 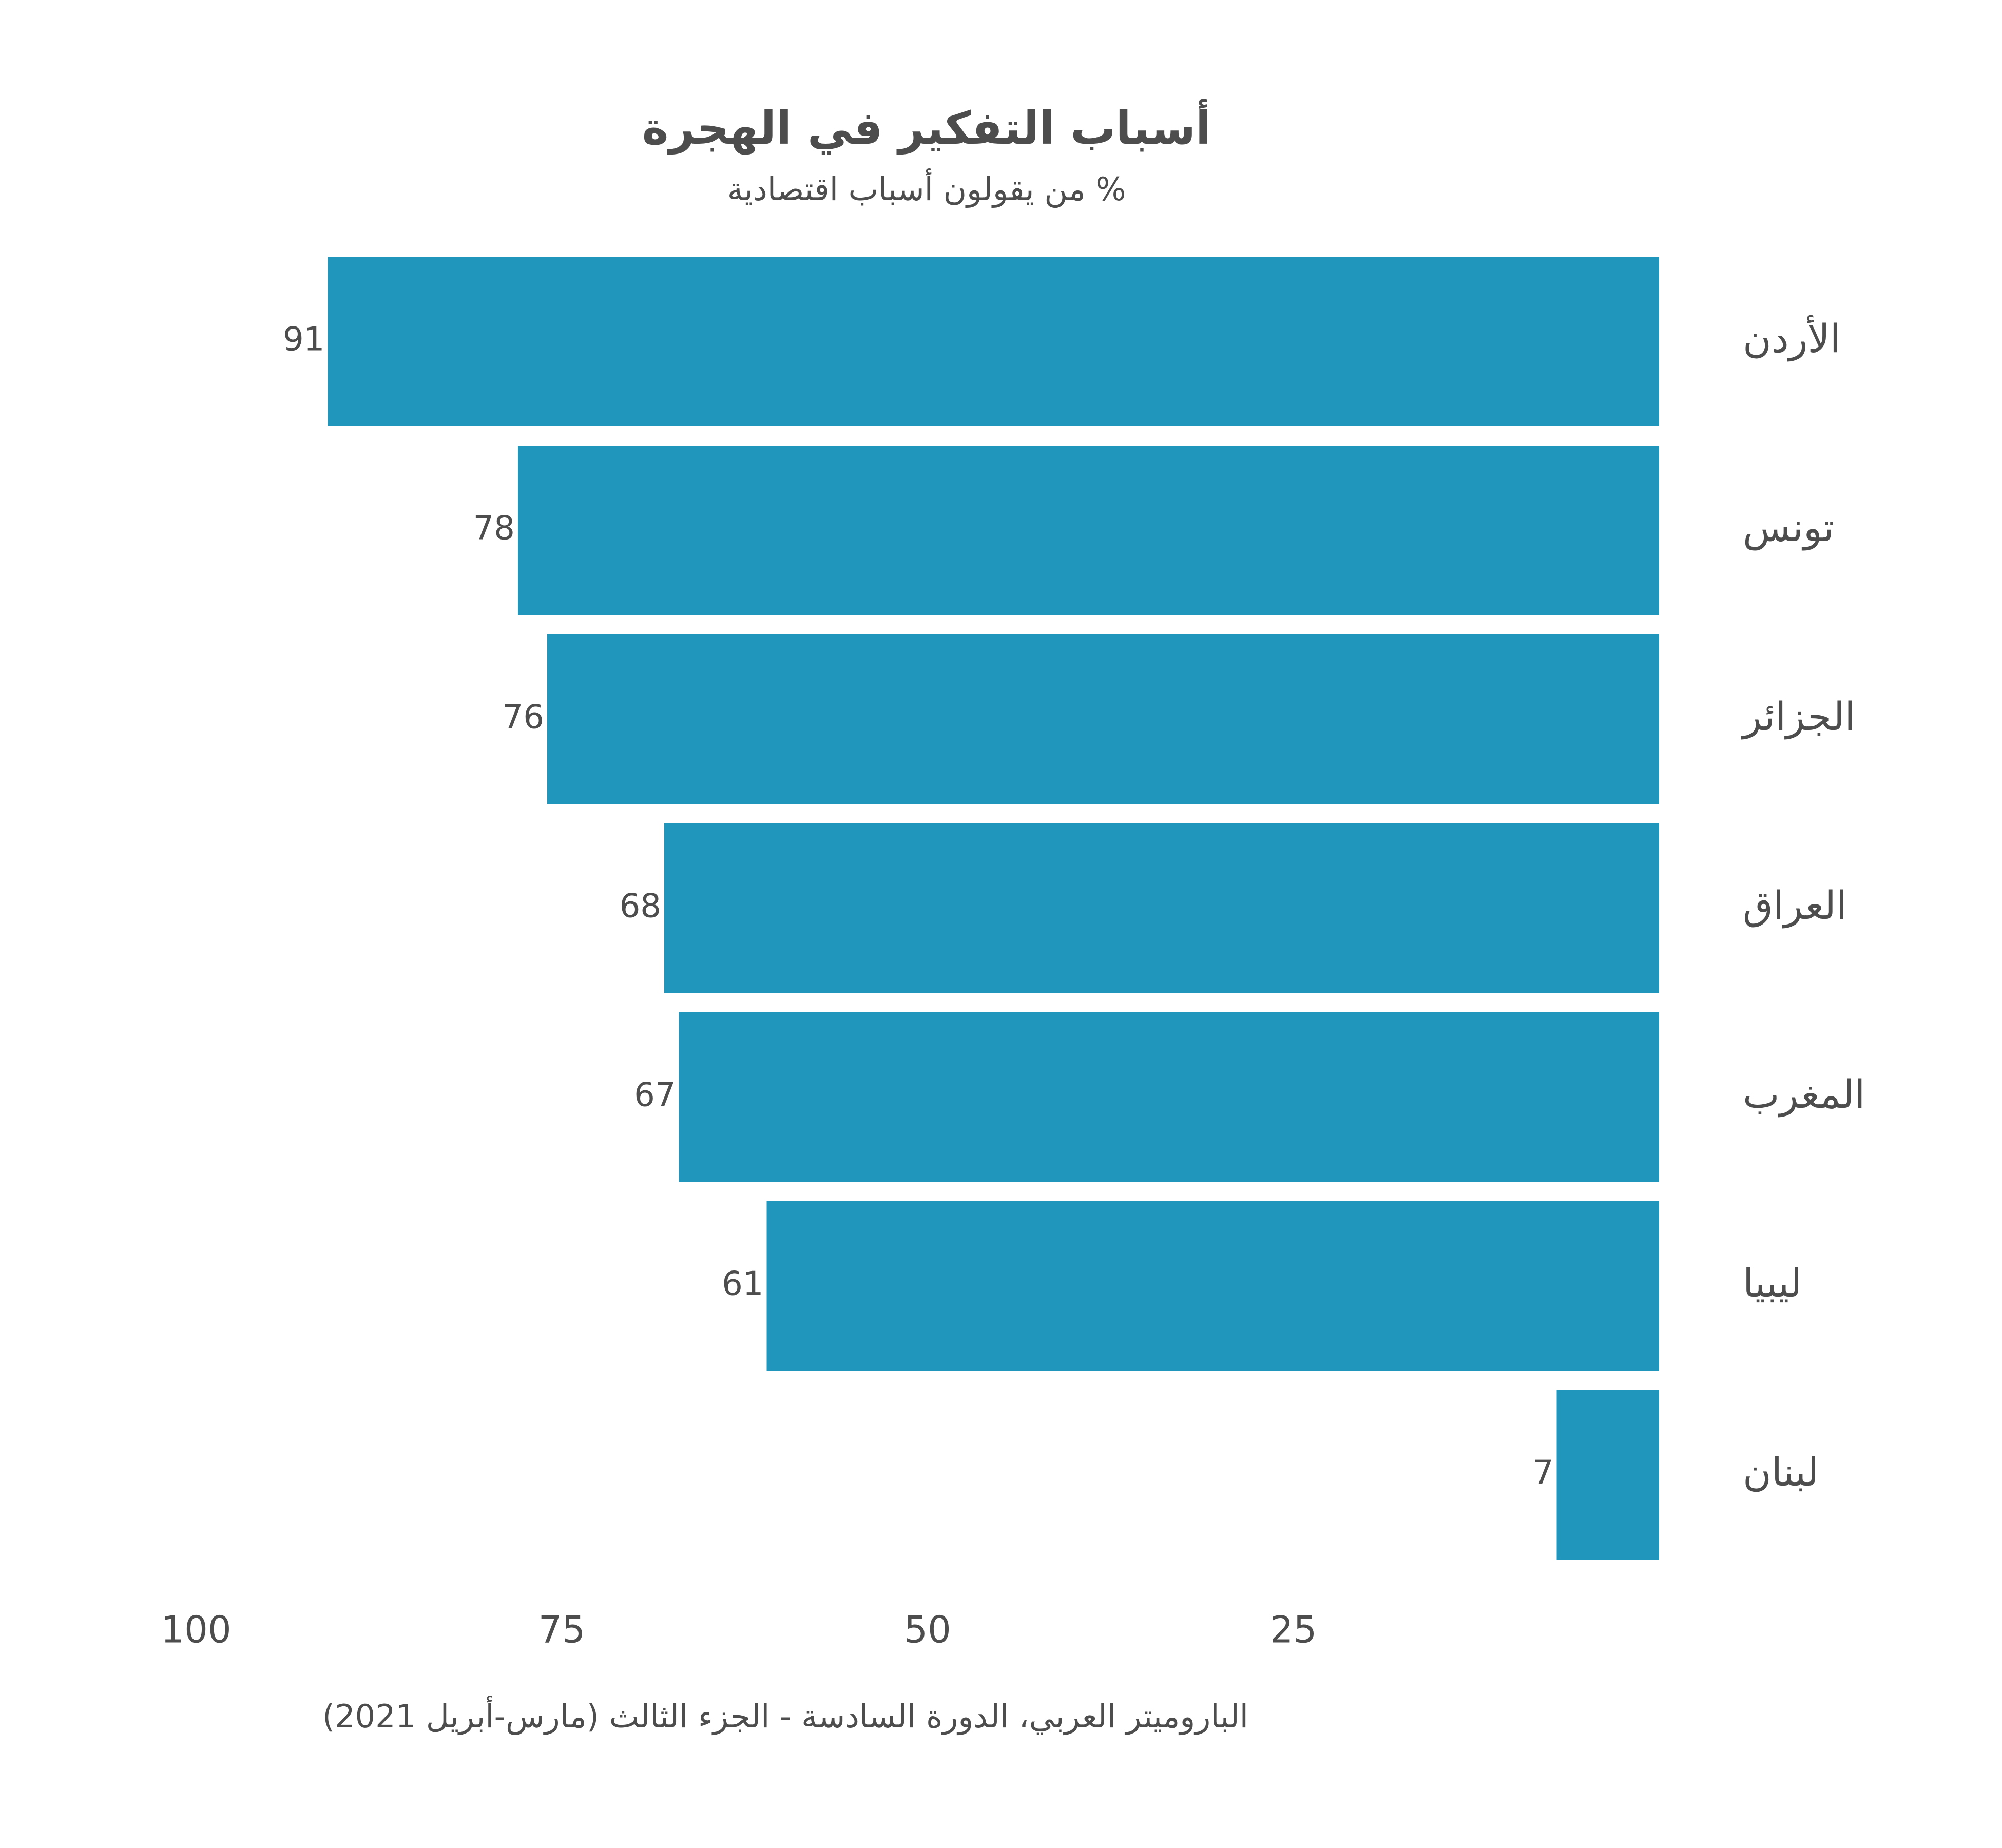 I want to click on category-label: العراق, so click(x=1795, y=905).